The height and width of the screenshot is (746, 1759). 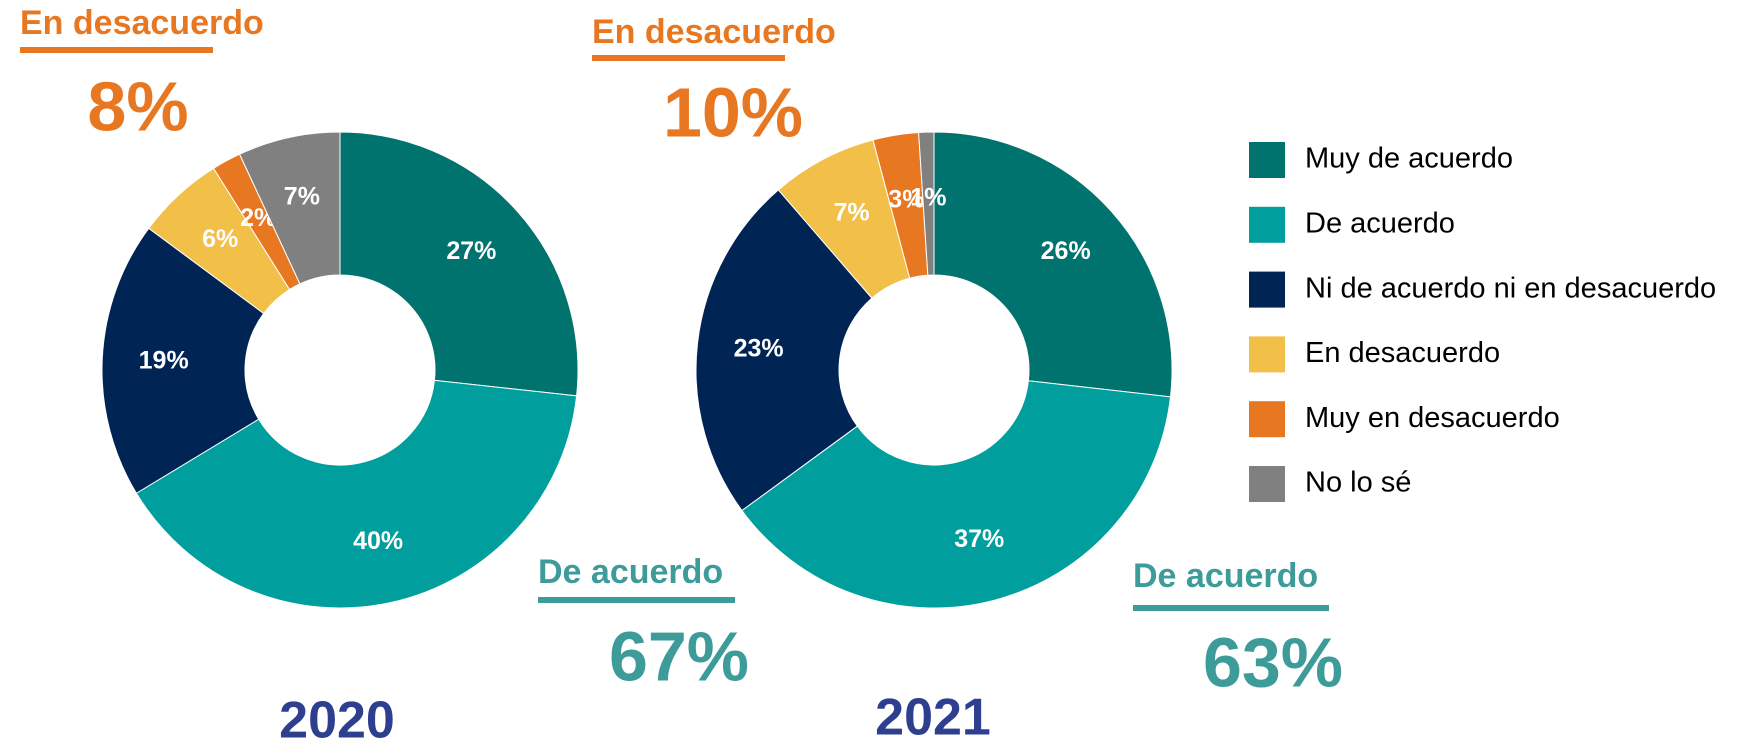 I want to click on legend-label: Ni de acuerdo ni en desacuerdo, so click(x=1510, y=288).